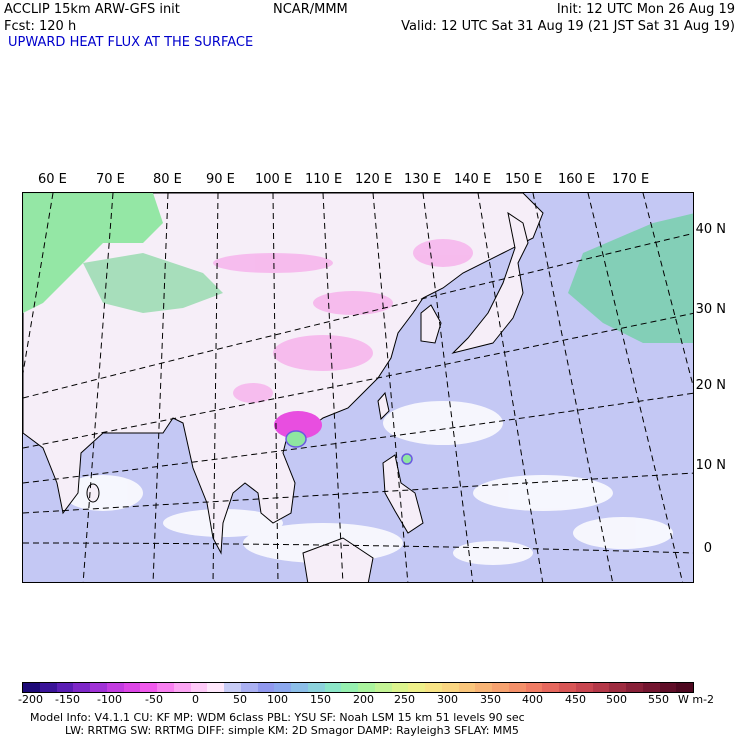 This screenshot has width=740, height=740. I want to click on srilanka-land, so click(93, 493).